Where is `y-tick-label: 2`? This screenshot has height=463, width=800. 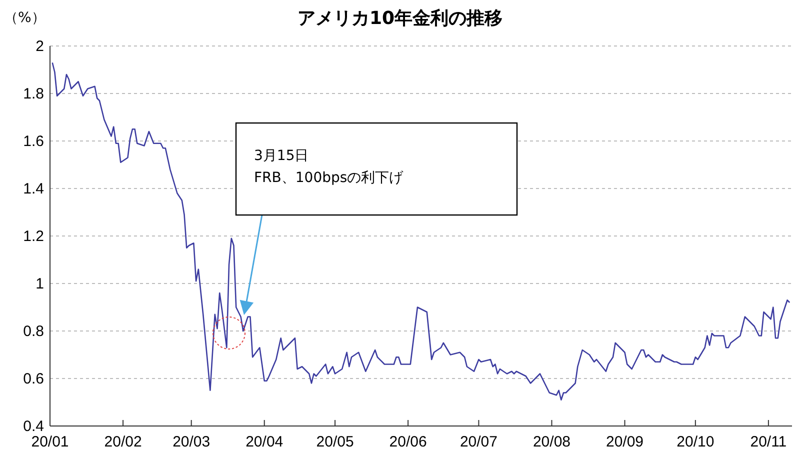
y-tick-label: 2 is located at coordinates (40, 46).